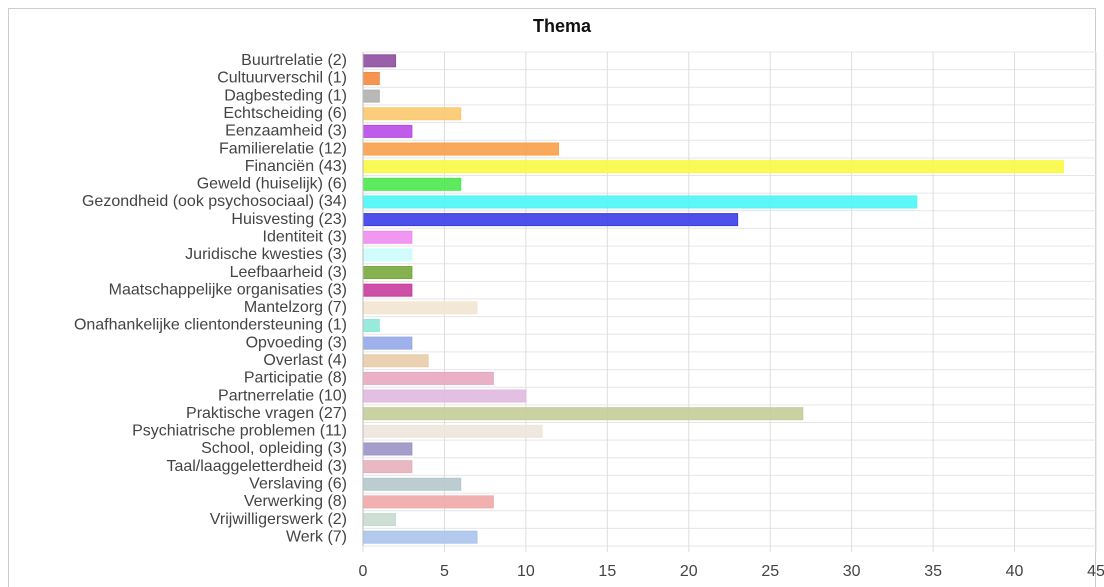  What do you see at coordinates (607, 571) in the screenshot?
I see `x-tick-label: 15` at bounding box center [607, 571].